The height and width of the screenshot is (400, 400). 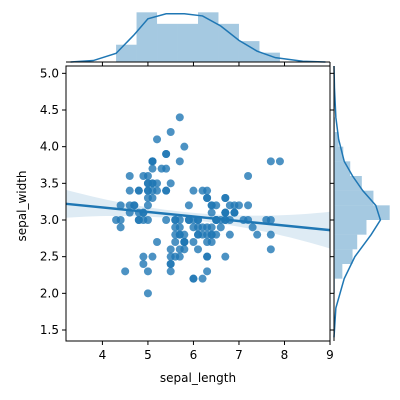 I want to click on y-tick-label-4: 3.5, so click(x=49, y=183).